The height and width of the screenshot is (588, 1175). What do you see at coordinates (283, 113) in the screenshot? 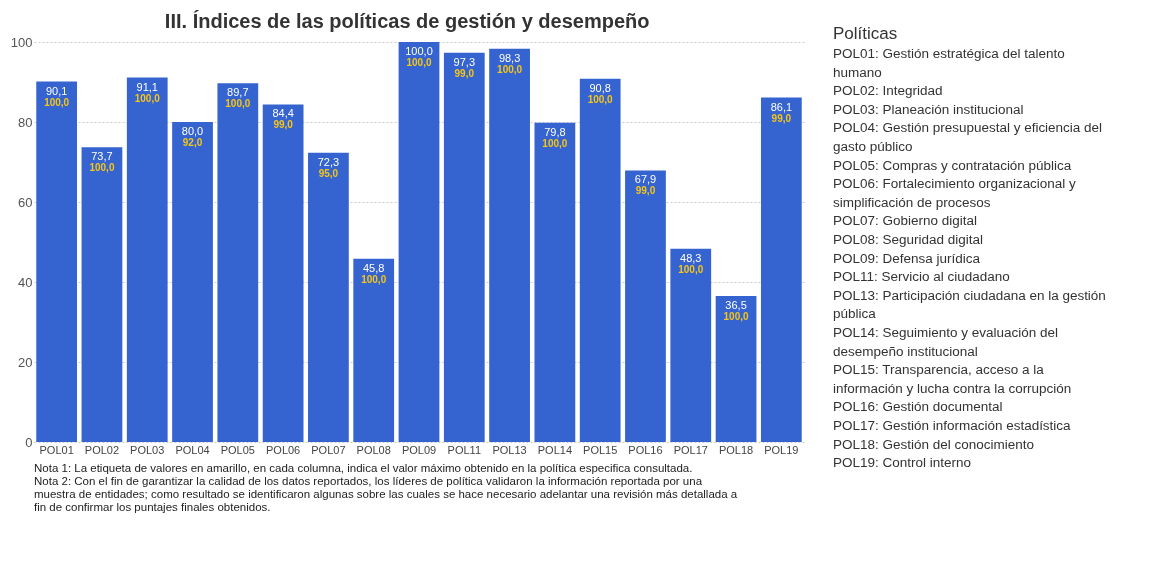
I see `data-label: 84,4` at bounding box center [283, 113].